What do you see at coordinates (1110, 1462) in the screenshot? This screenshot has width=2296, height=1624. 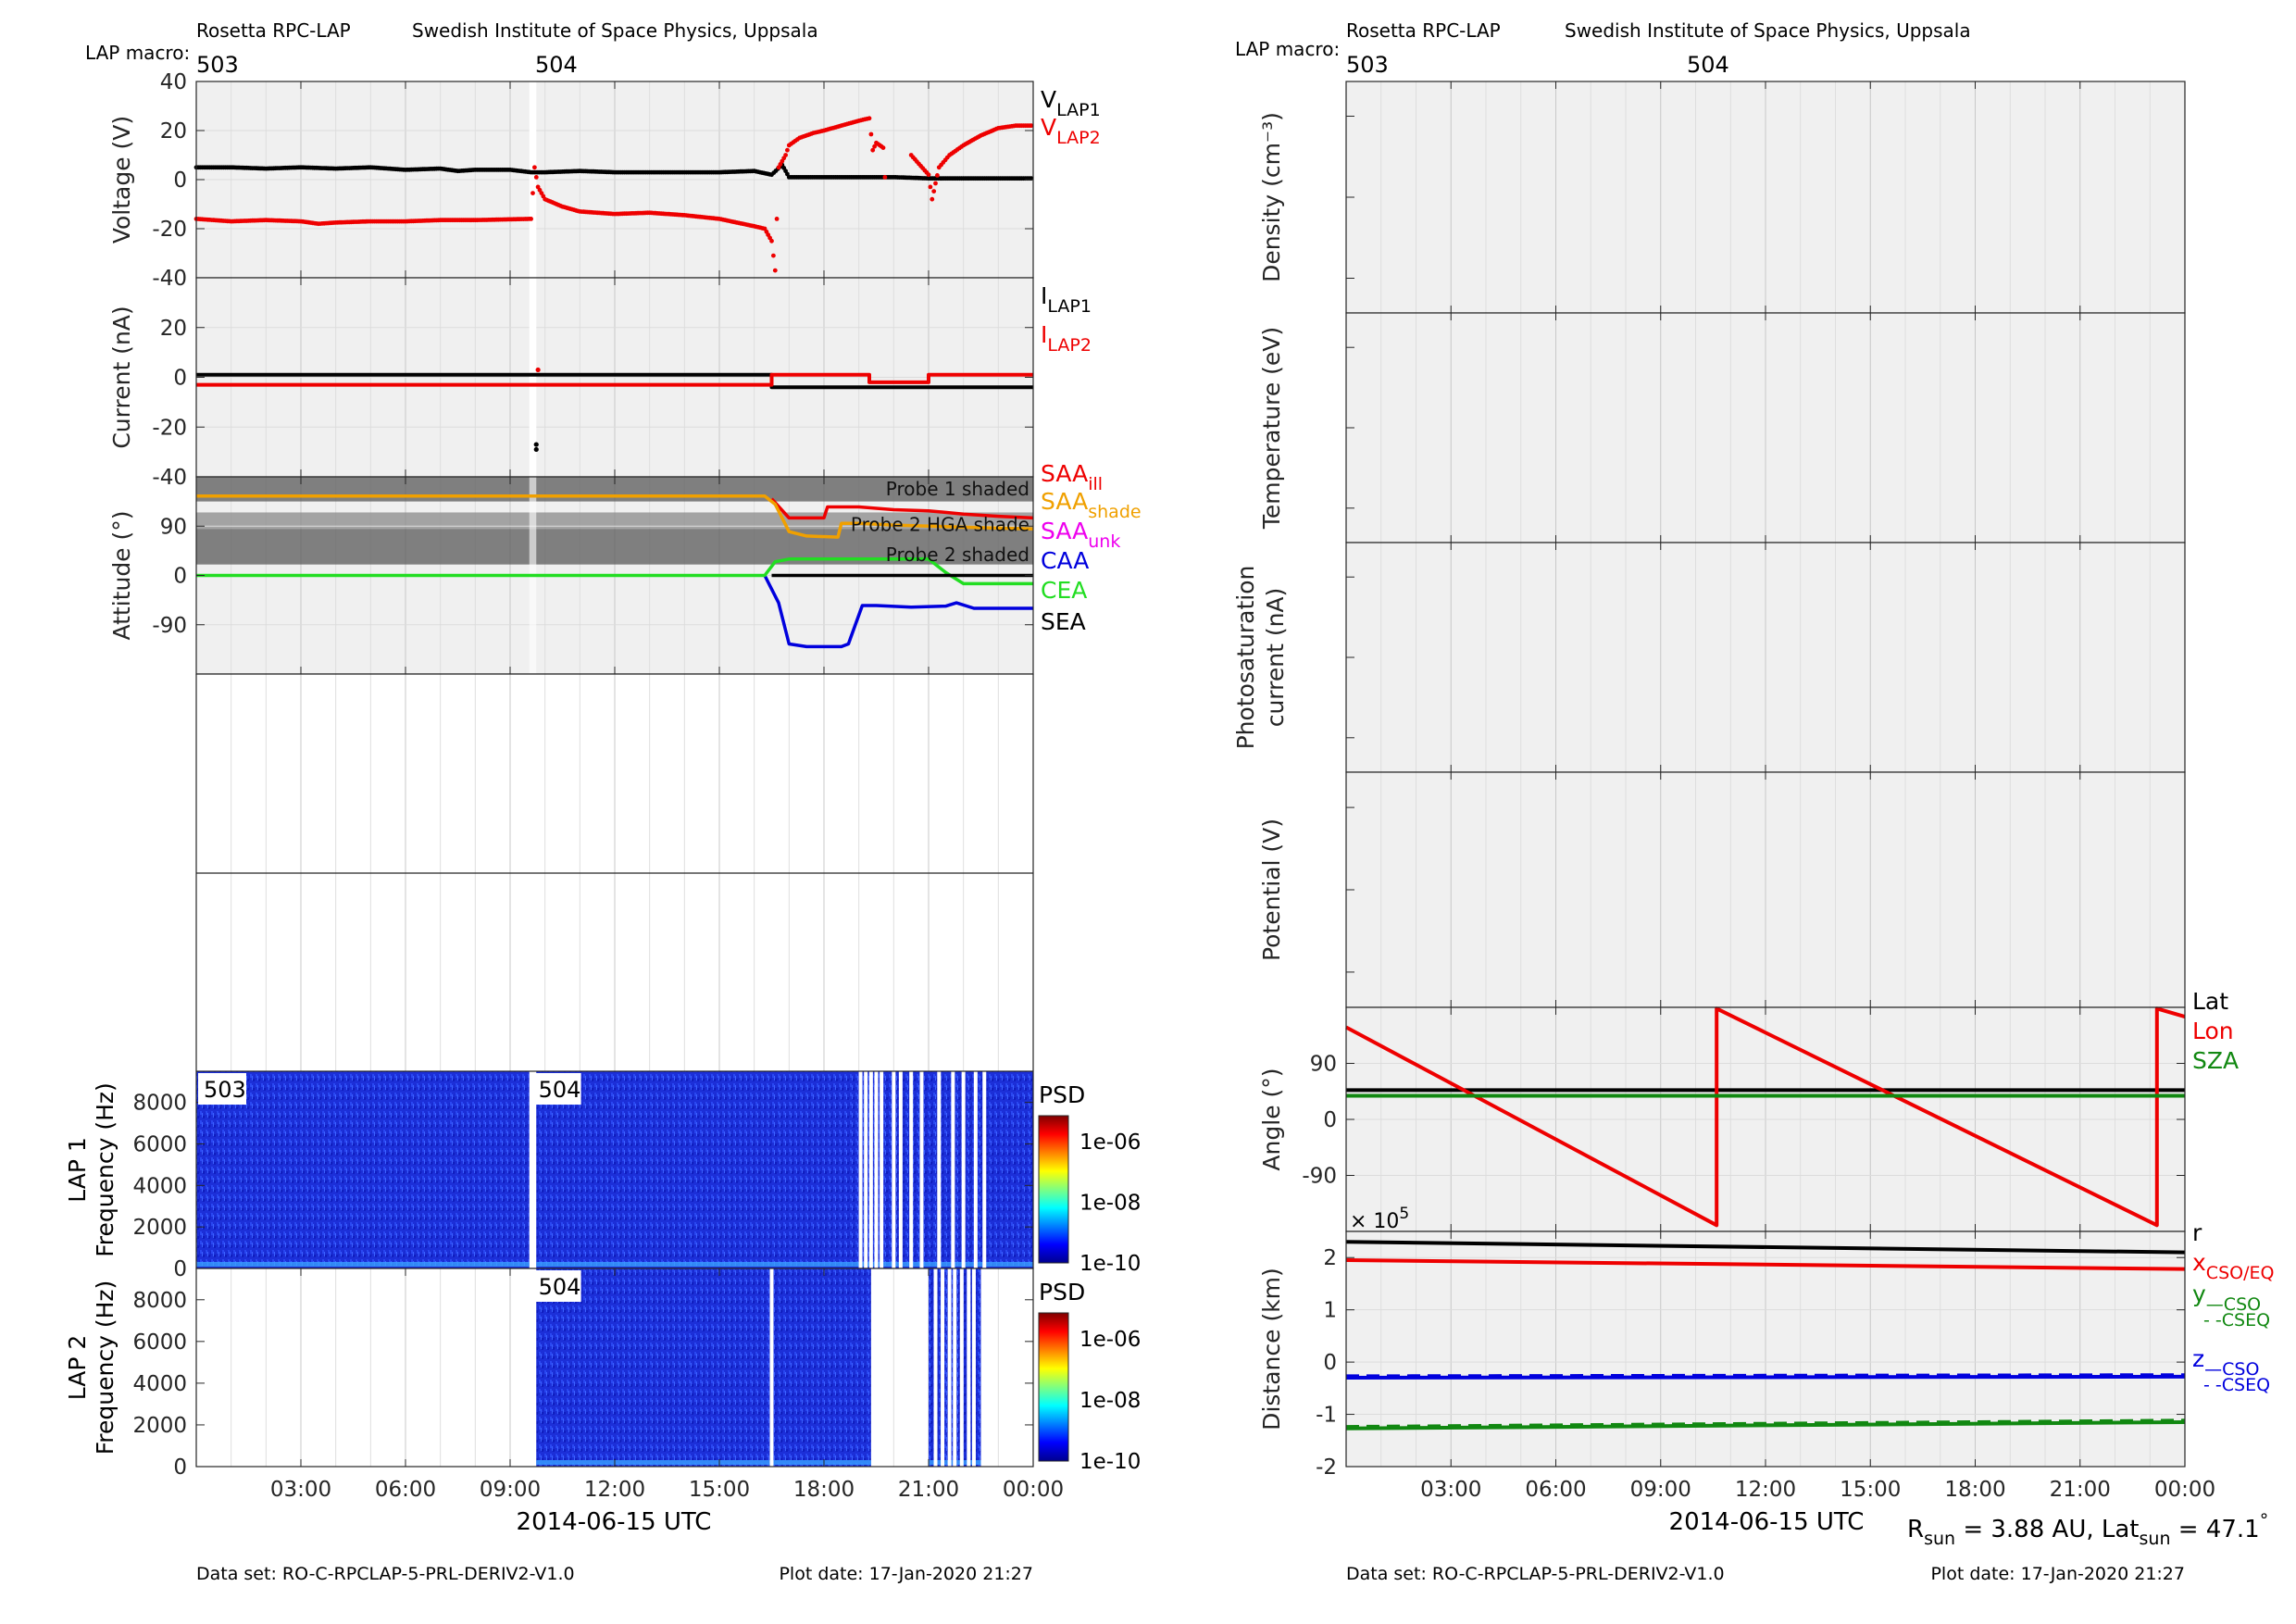 I see `lap2_psd-colorbar-tick: 1e-10` at bounding box center [1110, 1462].